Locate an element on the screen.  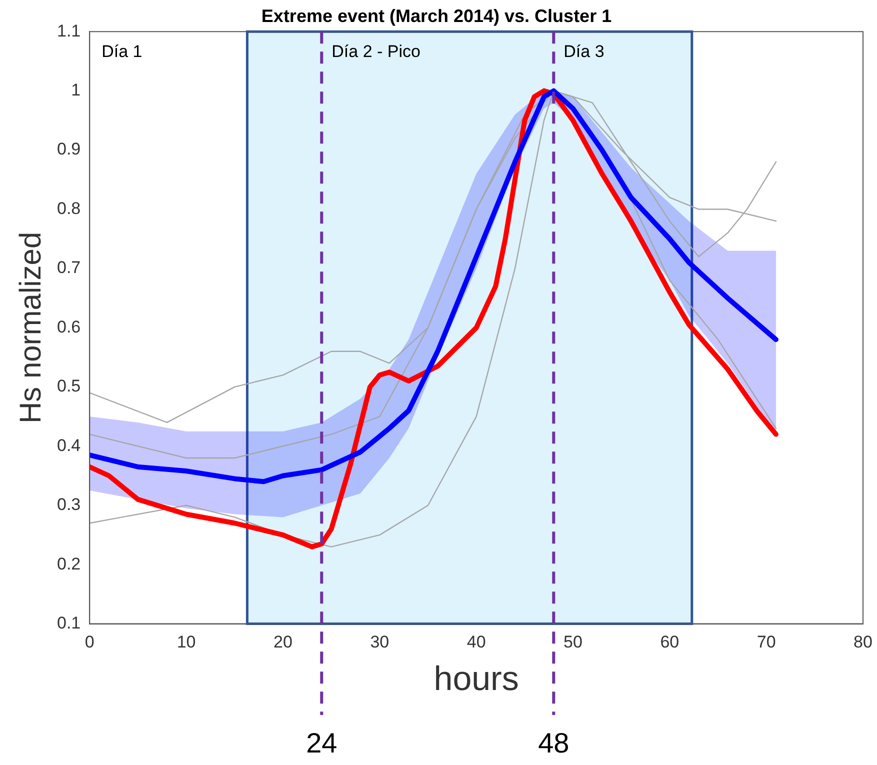
y-tick-label: 0.2 is located at coordinates (68, 564).